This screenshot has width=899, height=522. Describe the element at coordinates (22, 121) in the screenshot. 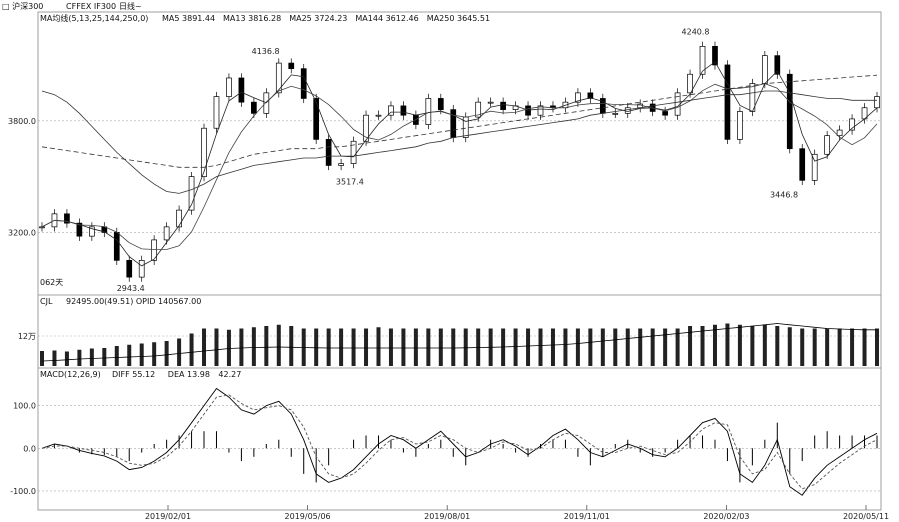

I see `price-y-tick-label: 3800.0` at that location.